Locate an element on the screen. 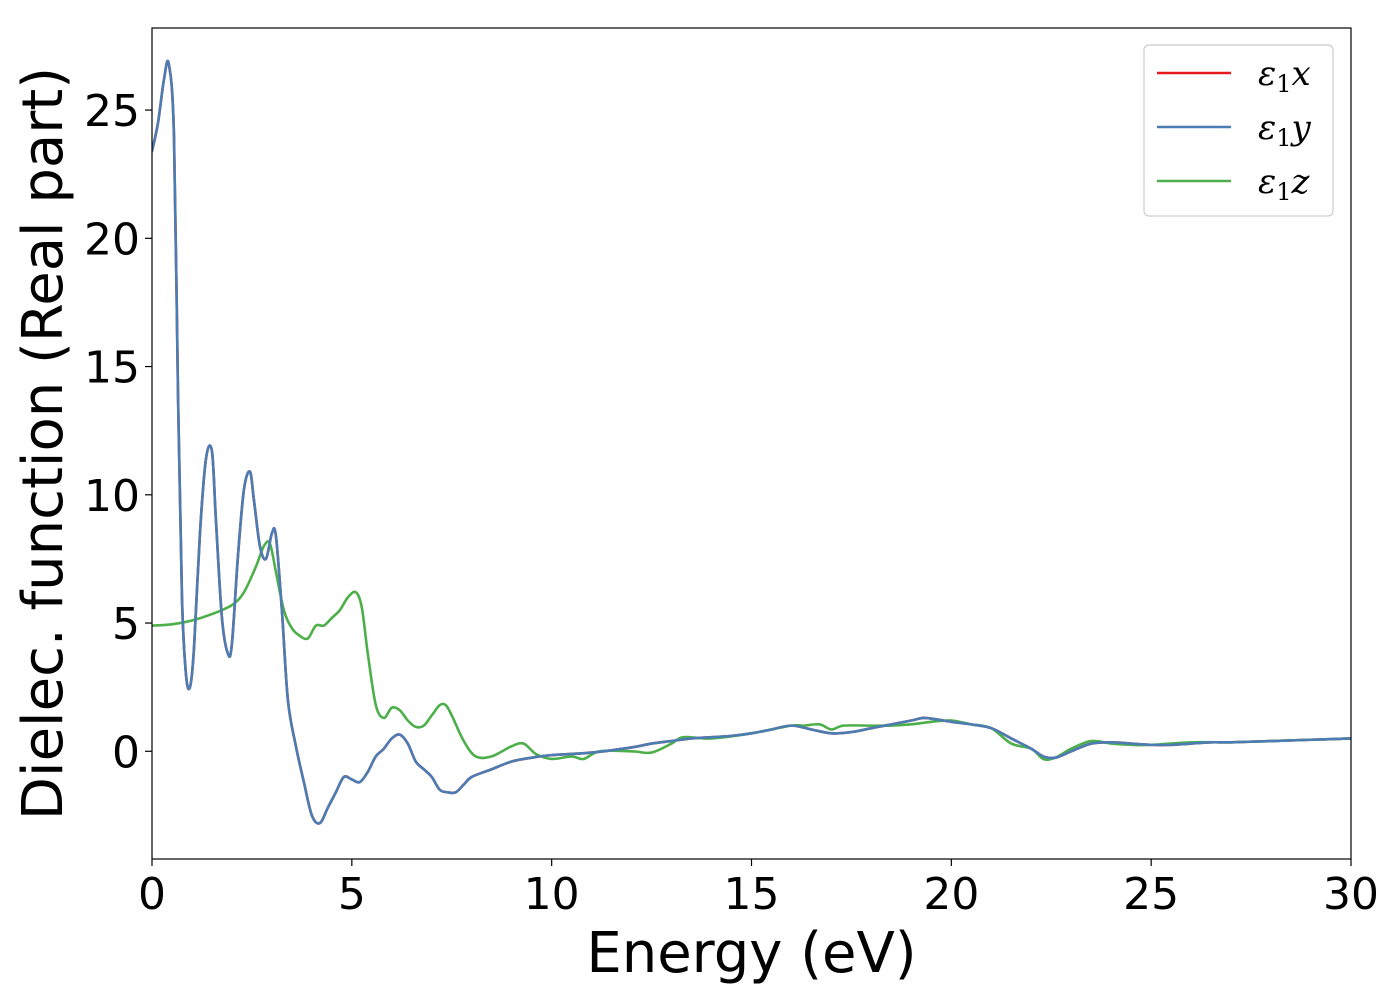 The image size is (1400, 1000). legend-label-y: ε1y is located at coordinates (1285, 130).